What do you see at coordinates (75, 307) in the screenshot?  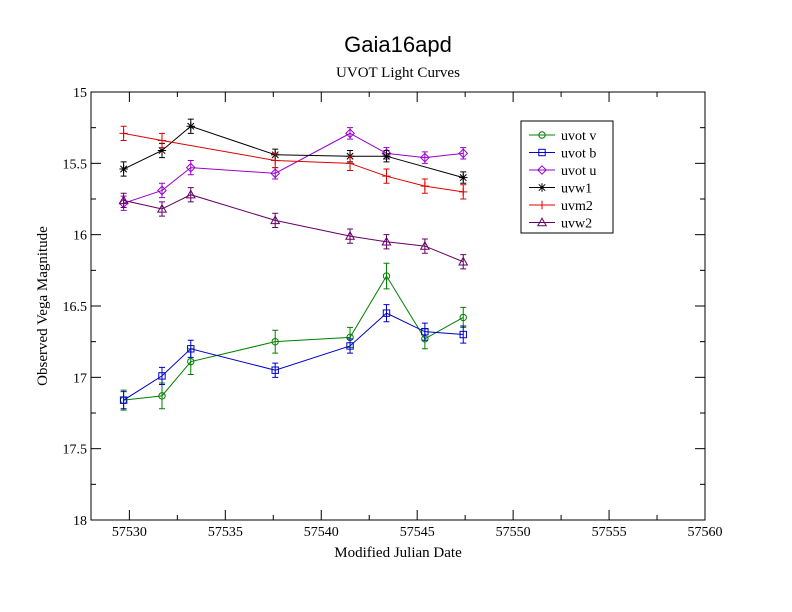 I see `y-tick-label: 16.5` at bounding box center [75, 307].